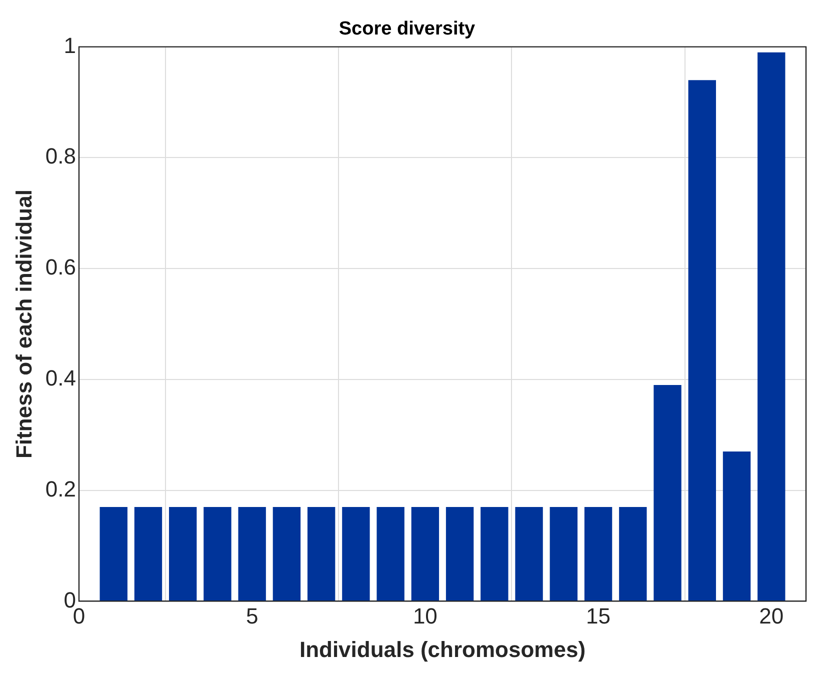 Image resolution: width=827 pixels, height=678 pixels. I want to click on x-tick-label: 10, so click(425, 615).